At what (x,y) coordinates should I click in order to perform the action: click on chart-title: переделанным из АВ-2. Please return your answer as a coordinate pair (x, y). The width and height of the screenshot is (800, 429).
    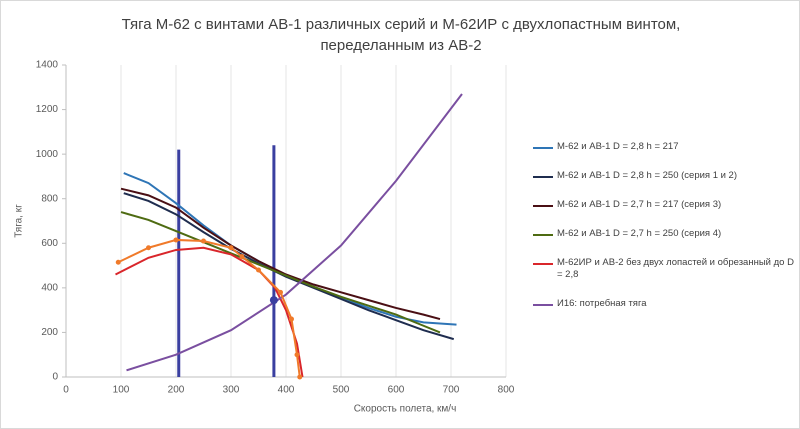
    Looking at the image, I should click on (400, 45).